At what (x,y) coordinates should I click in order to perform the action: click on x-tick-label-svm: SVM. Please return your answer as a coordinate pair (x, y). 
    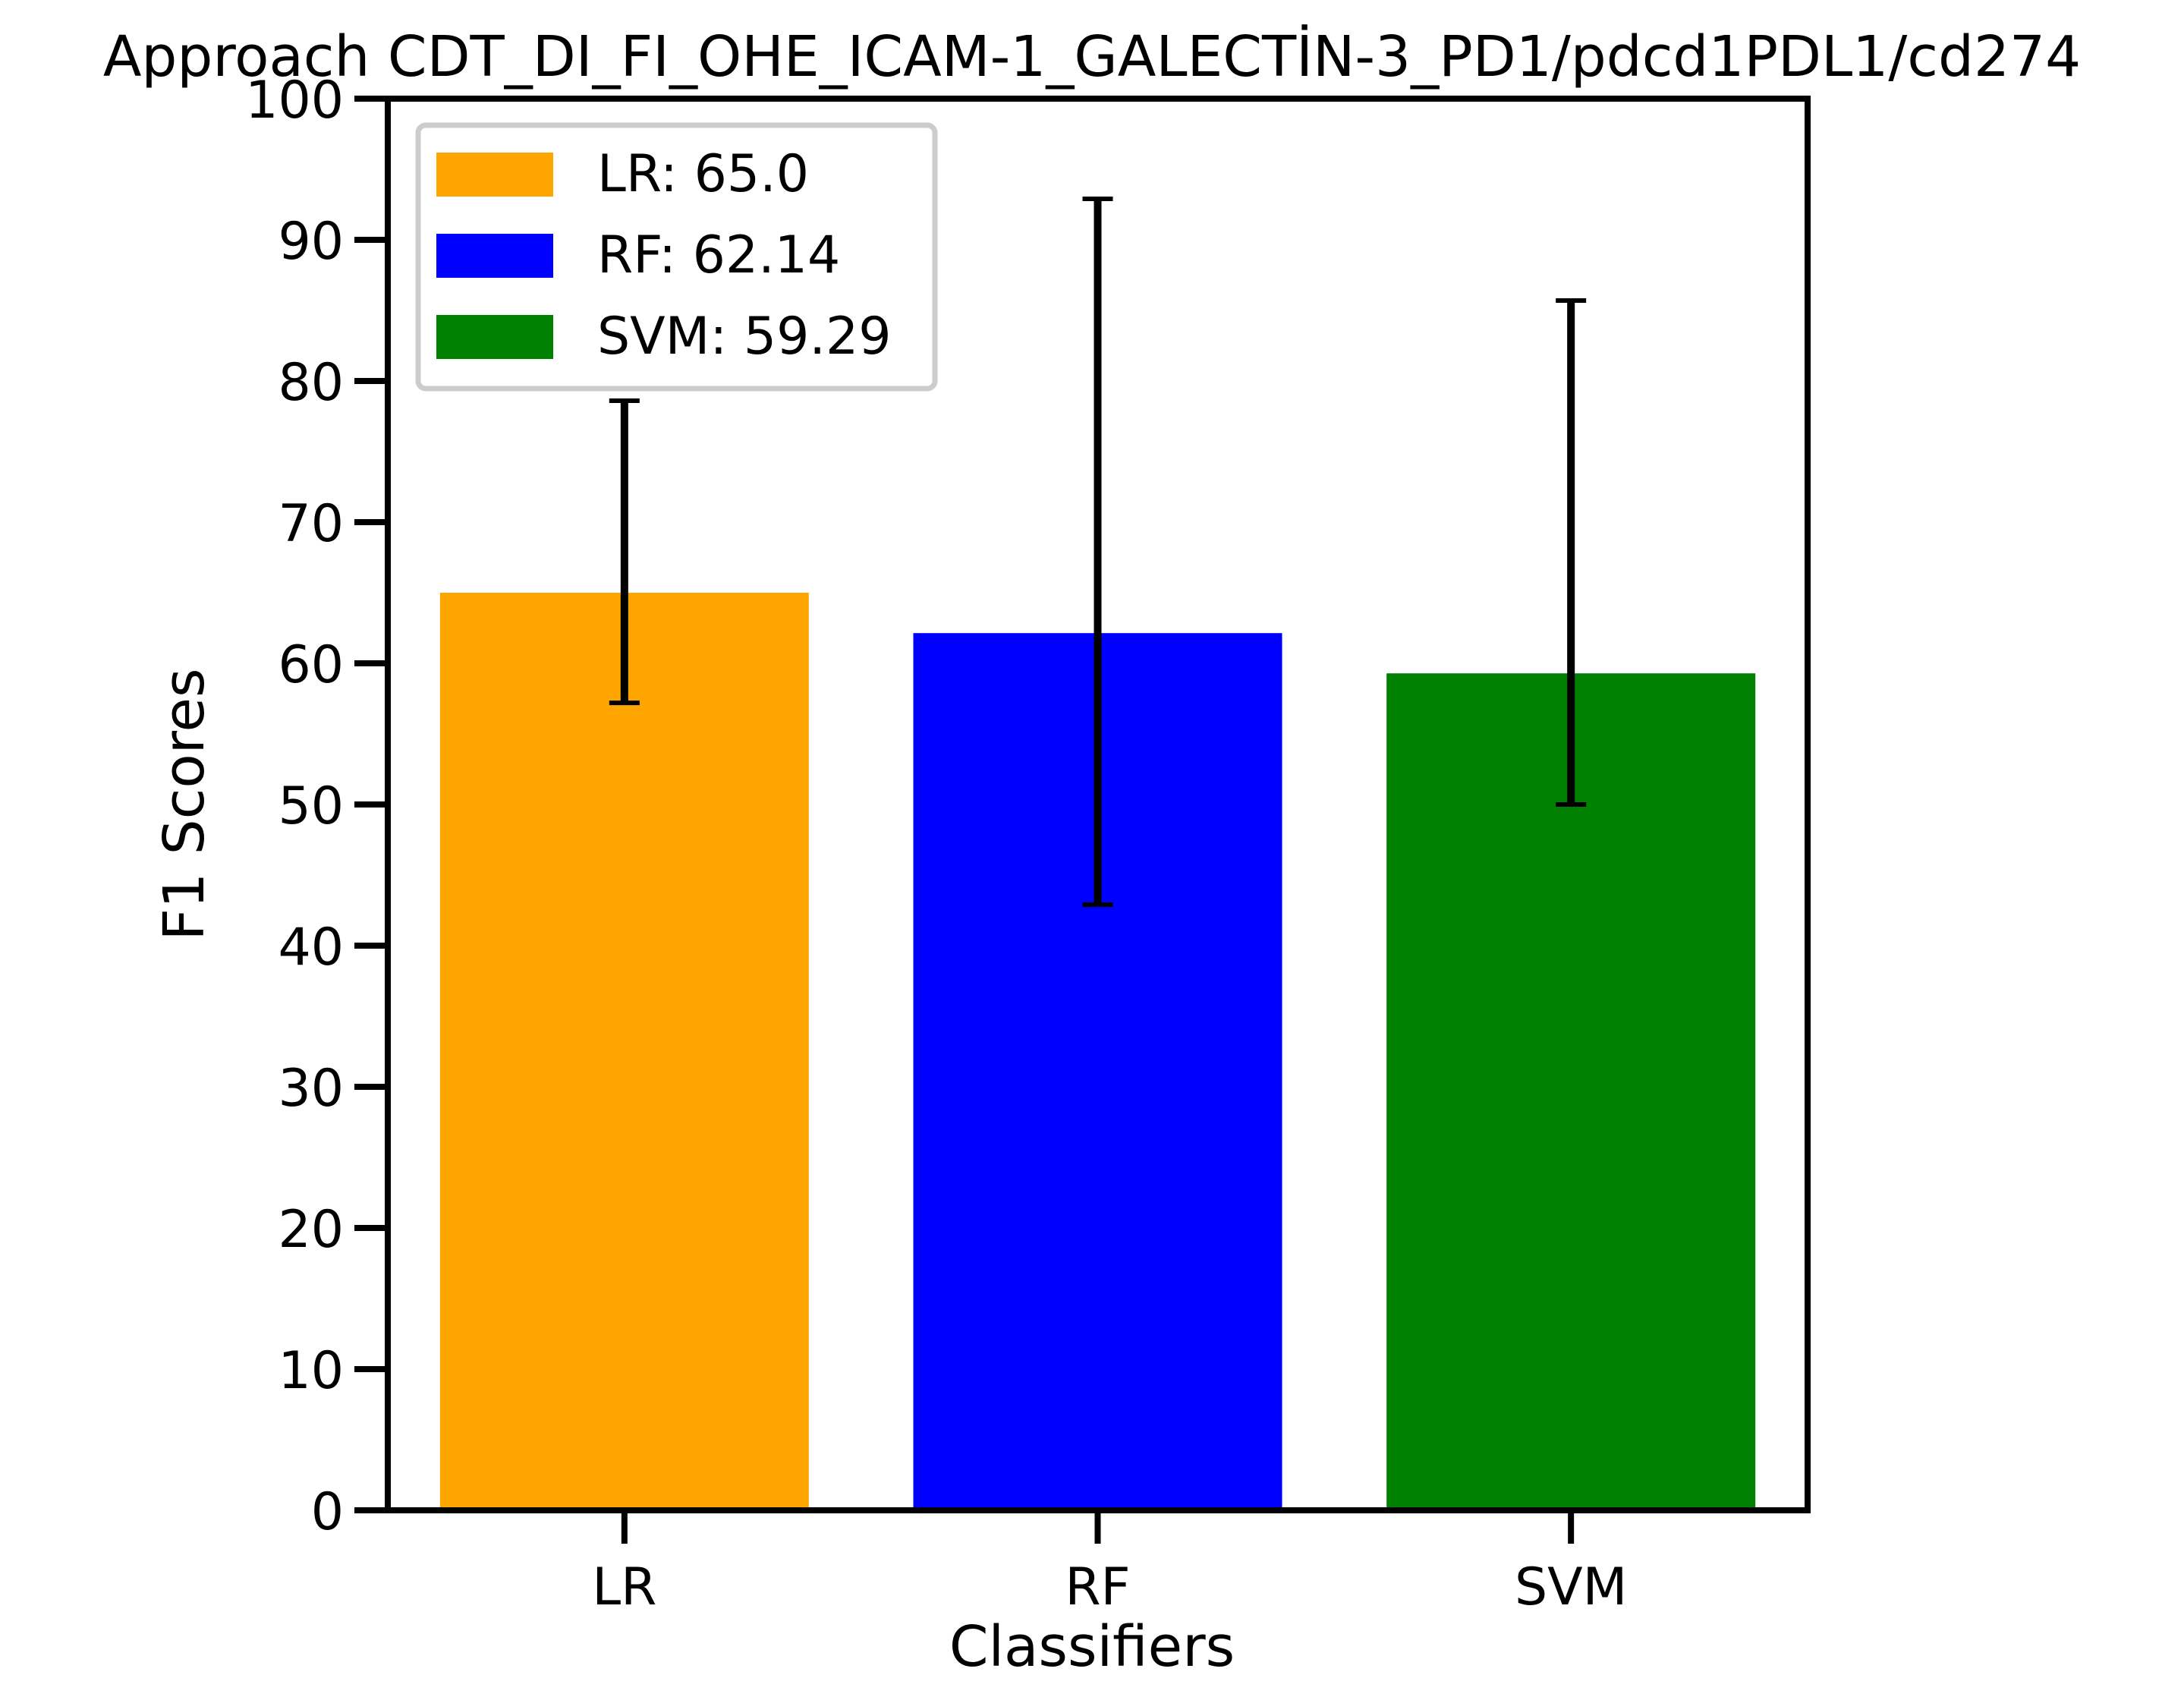
    Looking at the image, I should click on (1571, 1587).